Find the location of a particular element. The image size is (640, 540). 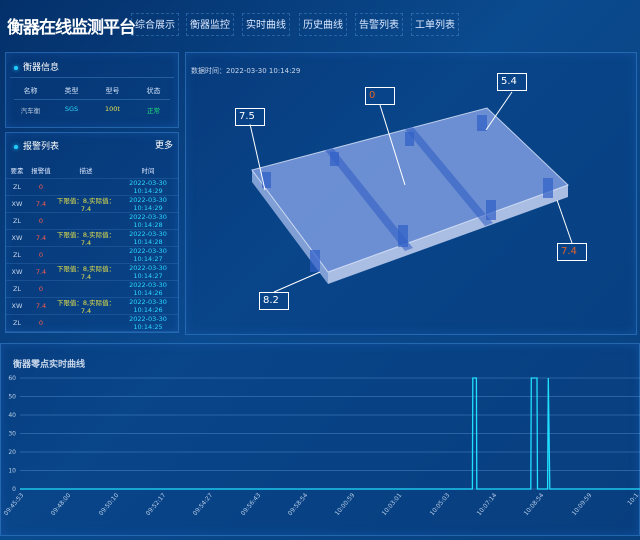

table-row: ZL 0 2022-03-30 10:14:25 is located at coordinates (92, 323).